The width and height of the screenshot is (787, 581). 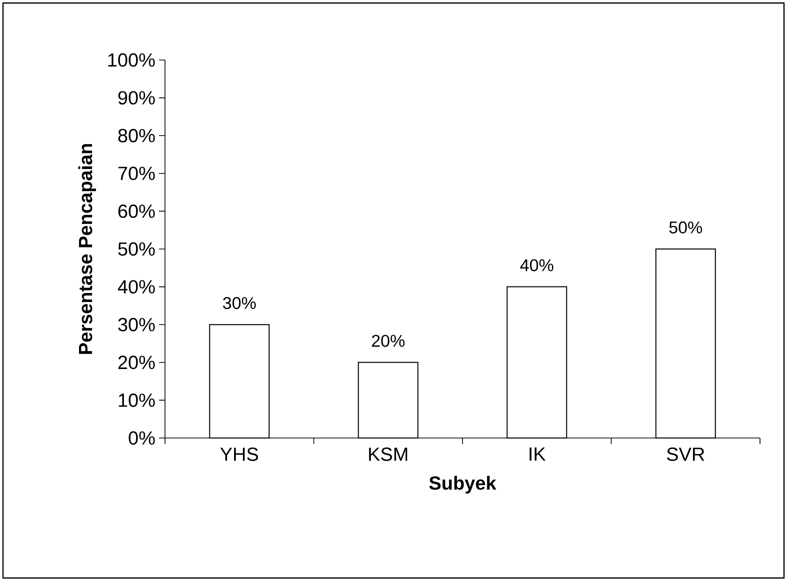 What do you see at coordinates (136, 98) in the screenshot?
I see `y-tick-label: 90%` at bounding box center [136, 98].